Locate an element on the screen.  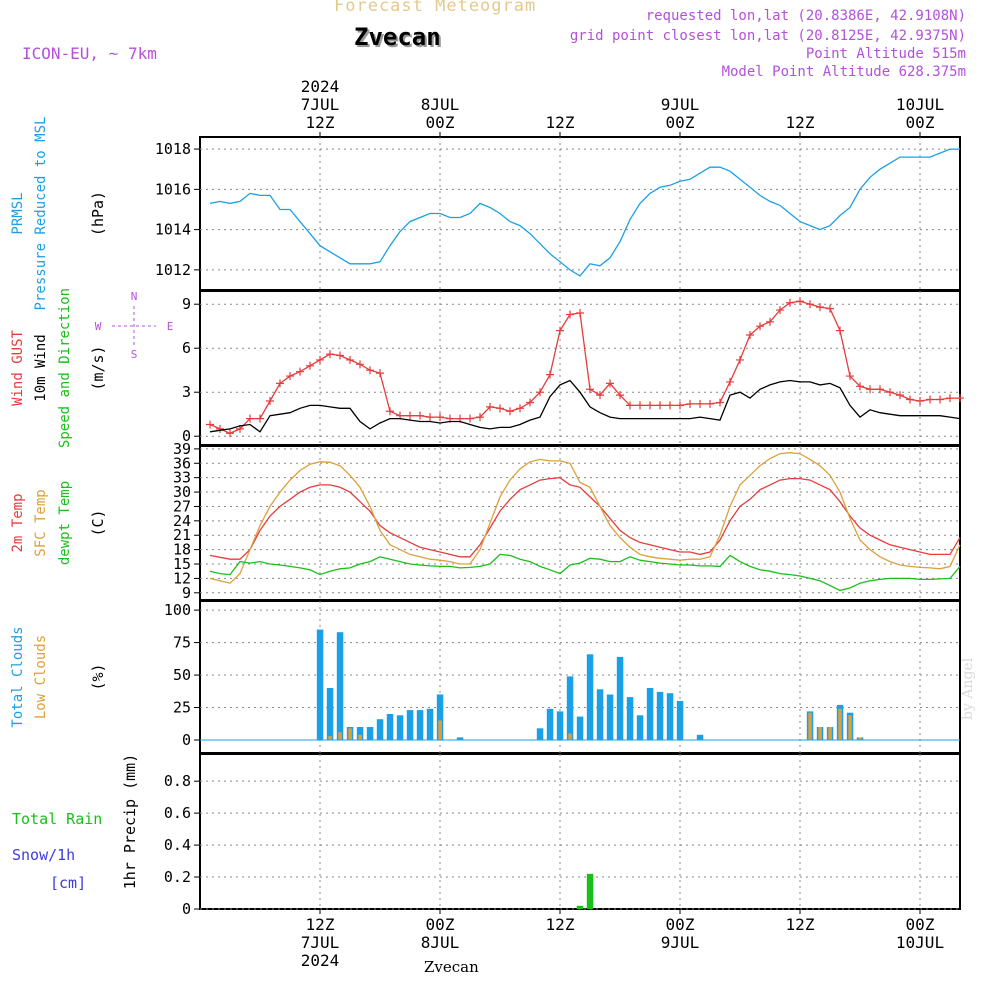
y-tick-label: 24 is located at coordinates (182, 521).